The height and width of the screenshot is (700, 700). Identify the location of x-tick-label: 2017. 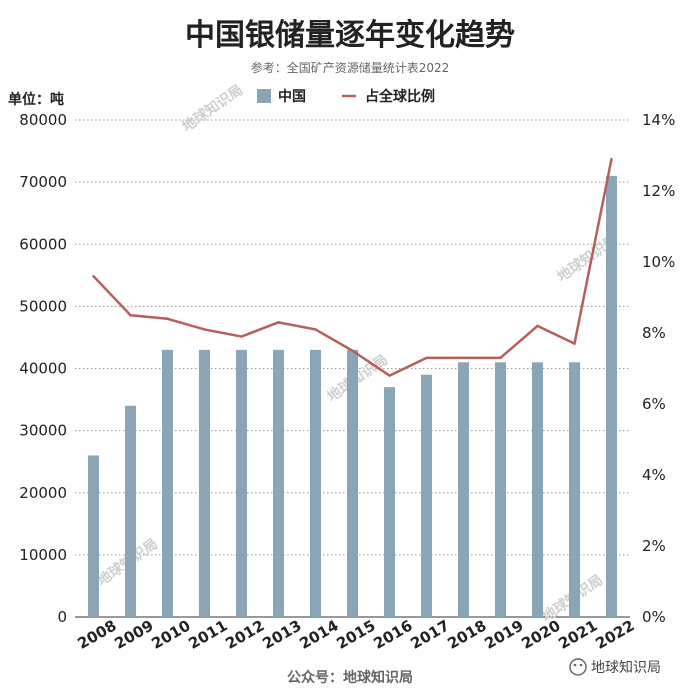
(429, 634).